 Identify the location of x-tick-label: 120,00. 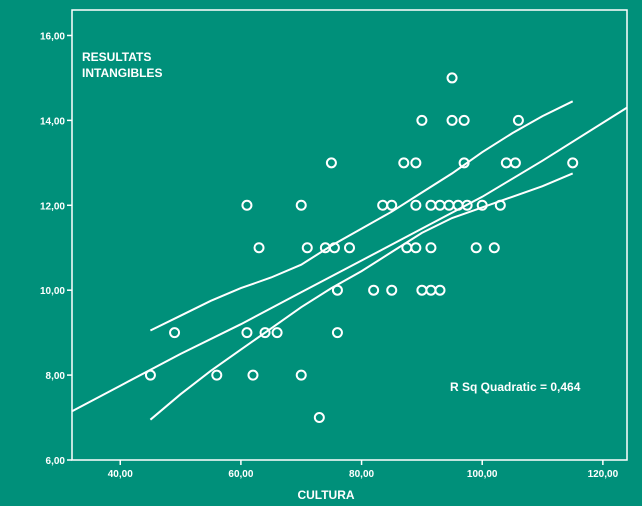
(603, 474).